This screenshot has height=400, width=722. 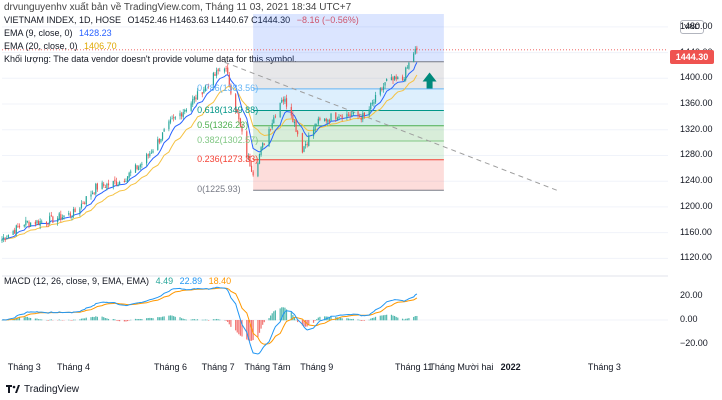 What do you see at coordinates (696, 180) in the screenshot?
I see `price-axis-tick: 1240.00` at bounding box center [696, 180].